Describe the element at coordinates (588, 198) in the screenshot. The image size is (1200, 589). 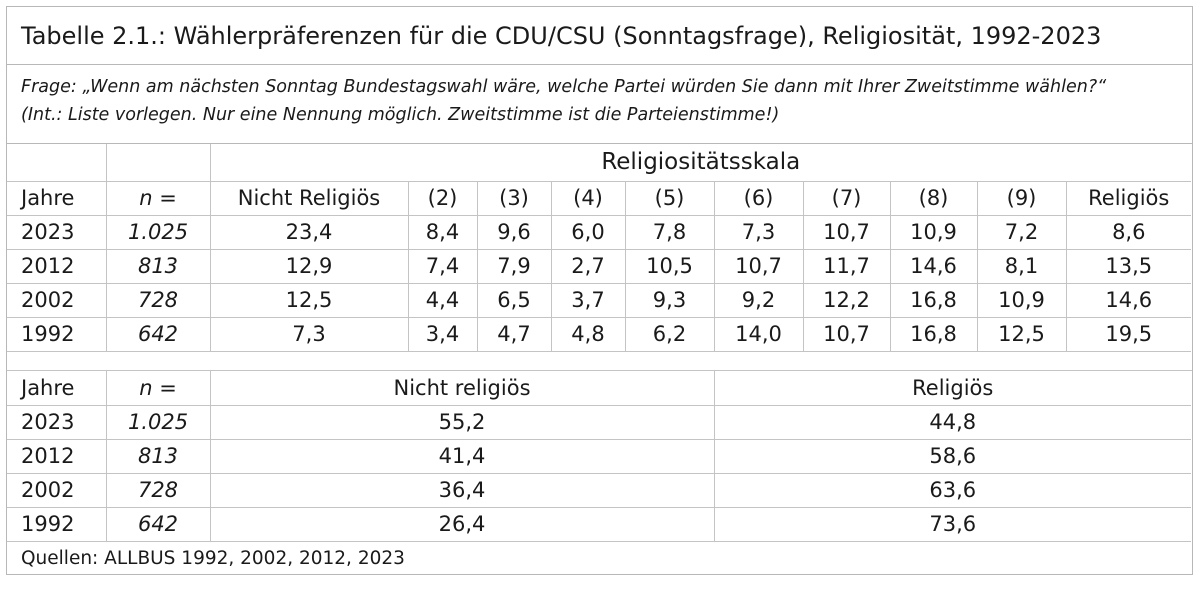
I see `header-cell: (4)` at that location.